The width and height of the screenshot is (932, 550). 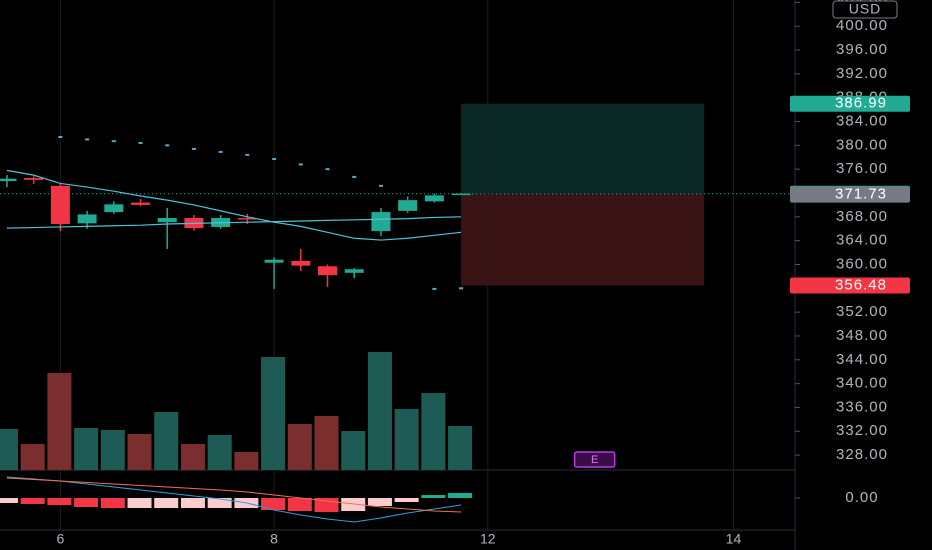 What do you see at coordinates (861, 194) in the screenshot?
I see `price-label: 371.73` at bounding box center [861, 194].